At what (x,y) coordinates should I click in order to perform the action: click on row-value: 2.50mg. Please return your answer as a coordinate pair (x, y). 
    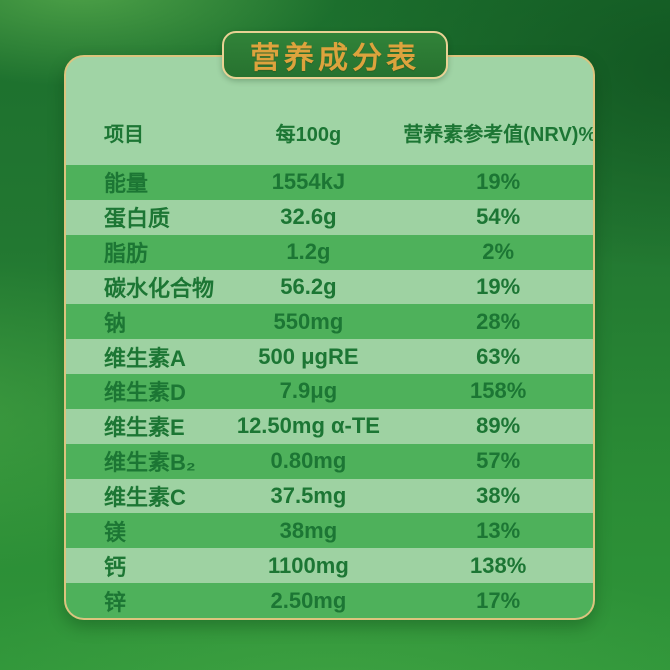
    Looking at the image, I should click on (308, 600).